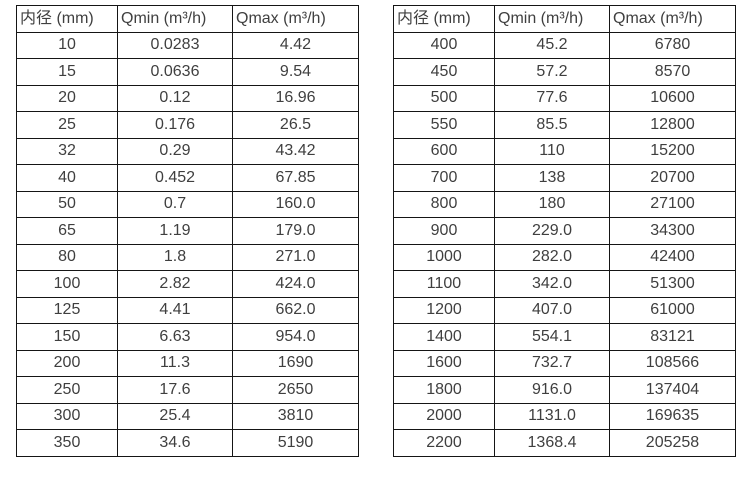  Describe the element at coordinates (187, 390) in the screenshot. I see `table-row: 250 17.6 2650` at that location.